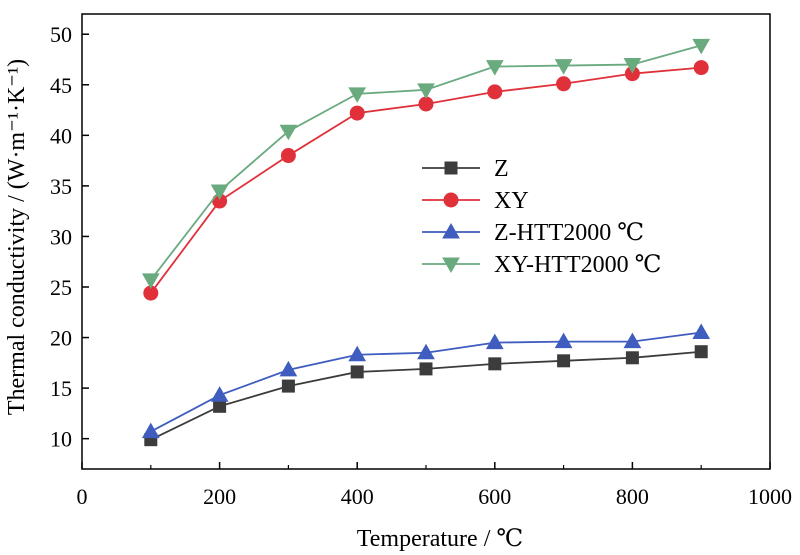 This screenshot has width=800, height=555. I want to click on y-tick-label: 10, so click(61, 439).